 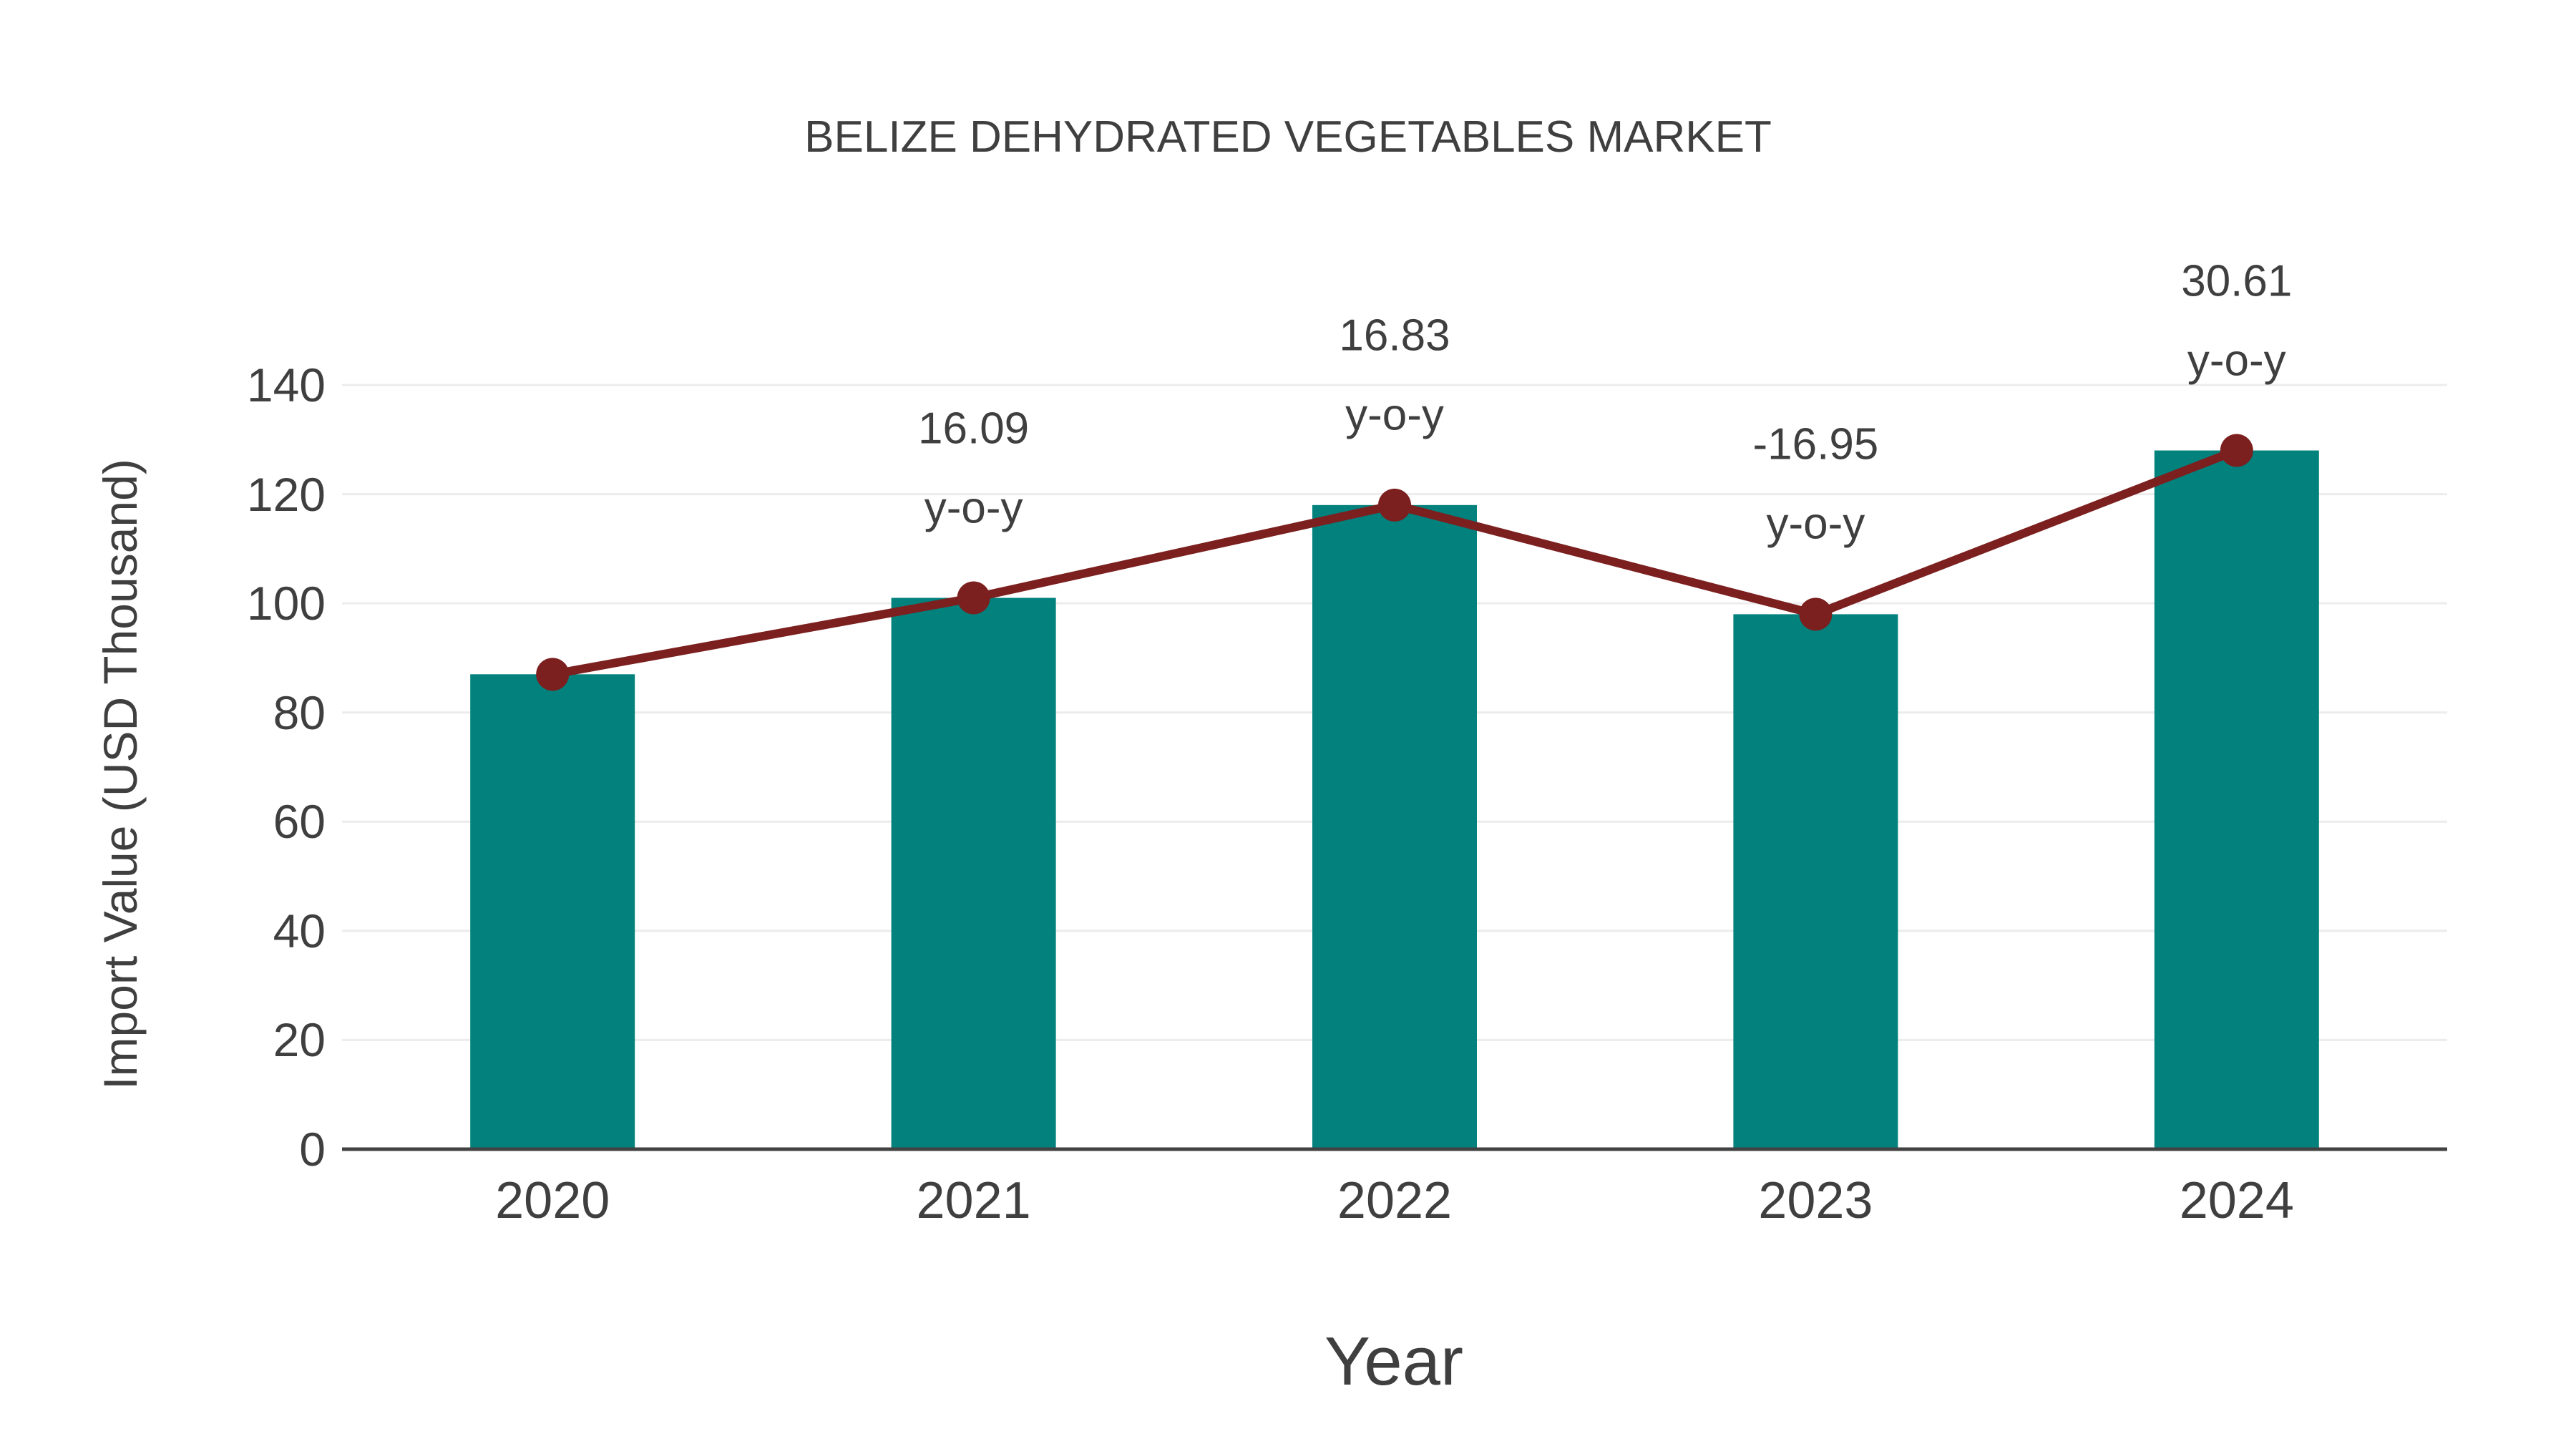 What do you see at coordinates (552, 911) in the screenshot?
I see `bar-2020` at bounding box center [552, 911].